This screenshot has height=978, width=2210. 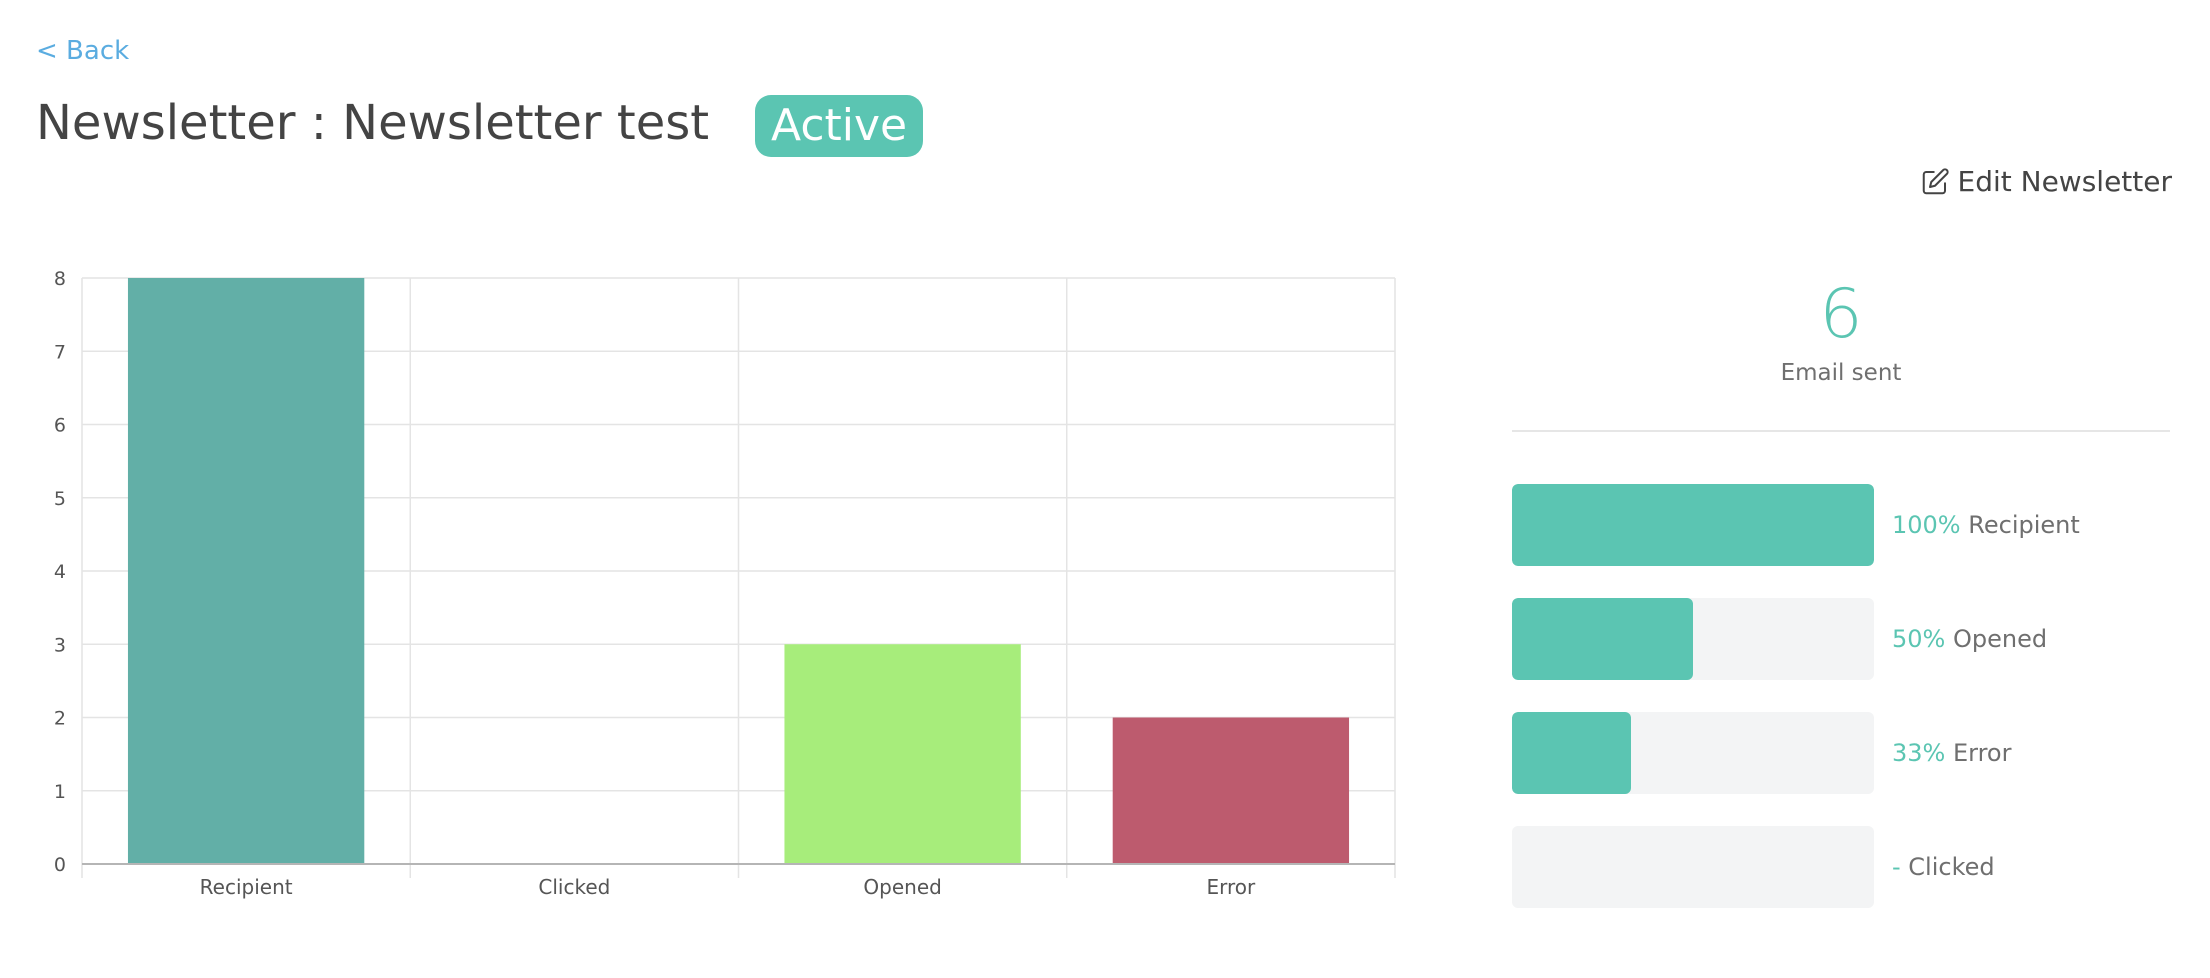 I want to click on stat-row-clicked: - Clicked, so click(x=1841, y=867).